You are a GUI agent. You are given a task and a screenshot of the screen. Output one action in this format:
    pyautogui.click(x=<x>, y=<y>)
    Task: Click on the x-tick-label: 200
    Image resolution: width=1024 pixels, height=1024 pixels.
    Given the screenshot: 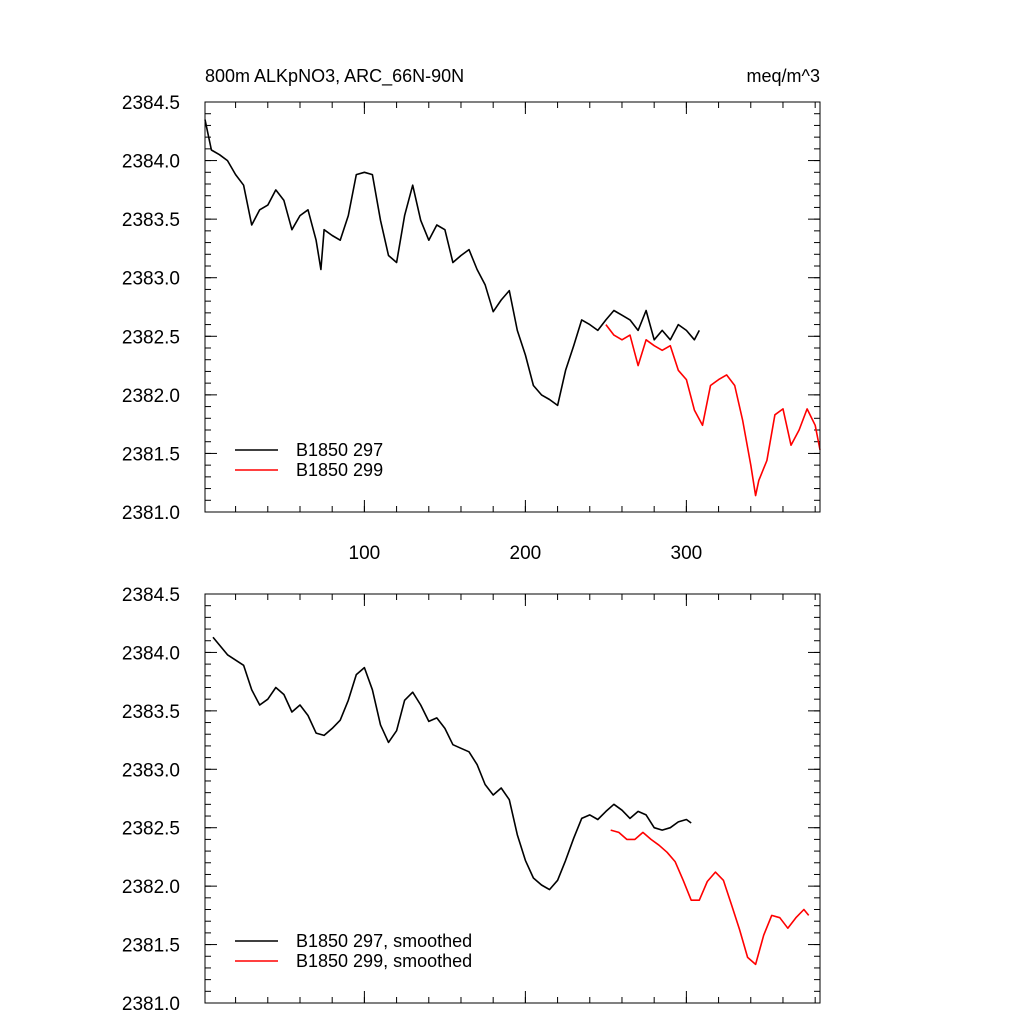 What is the action you would take?
    pyautogui.click(x=526, y=553)
    